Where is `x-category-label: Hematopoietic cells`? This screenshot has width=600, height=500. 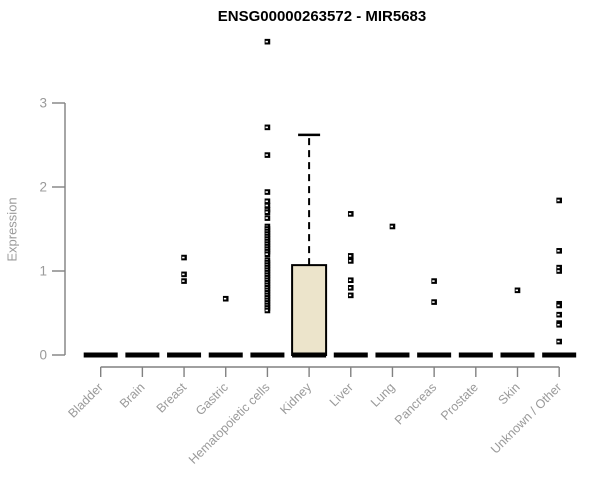 x-category-label: Hematopoietic cells is located at coordinates (229, 423).